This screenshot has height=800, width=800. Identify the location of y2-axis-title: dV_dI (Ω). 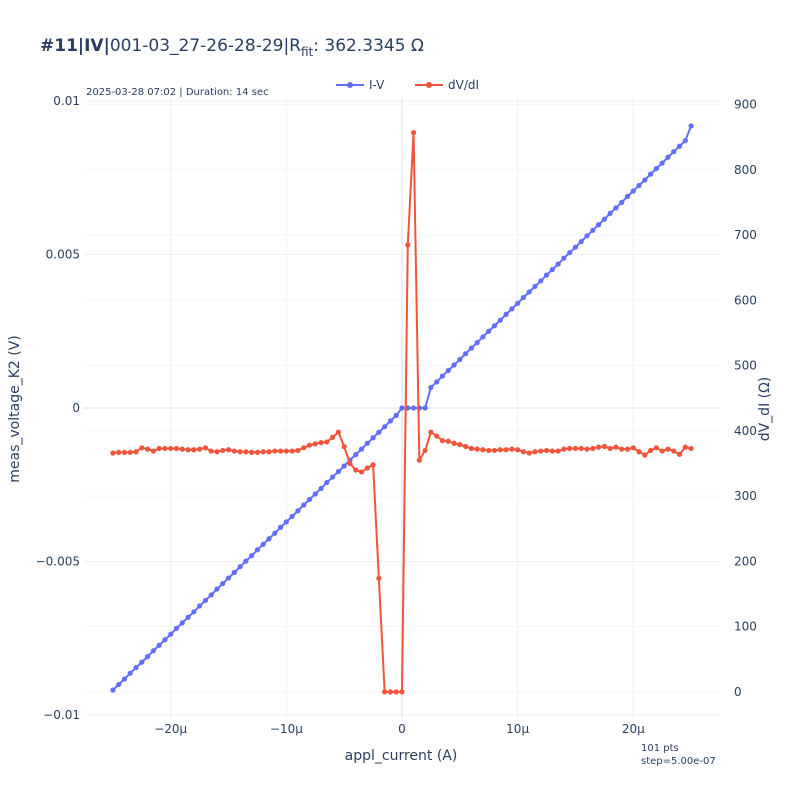
(765, 409).